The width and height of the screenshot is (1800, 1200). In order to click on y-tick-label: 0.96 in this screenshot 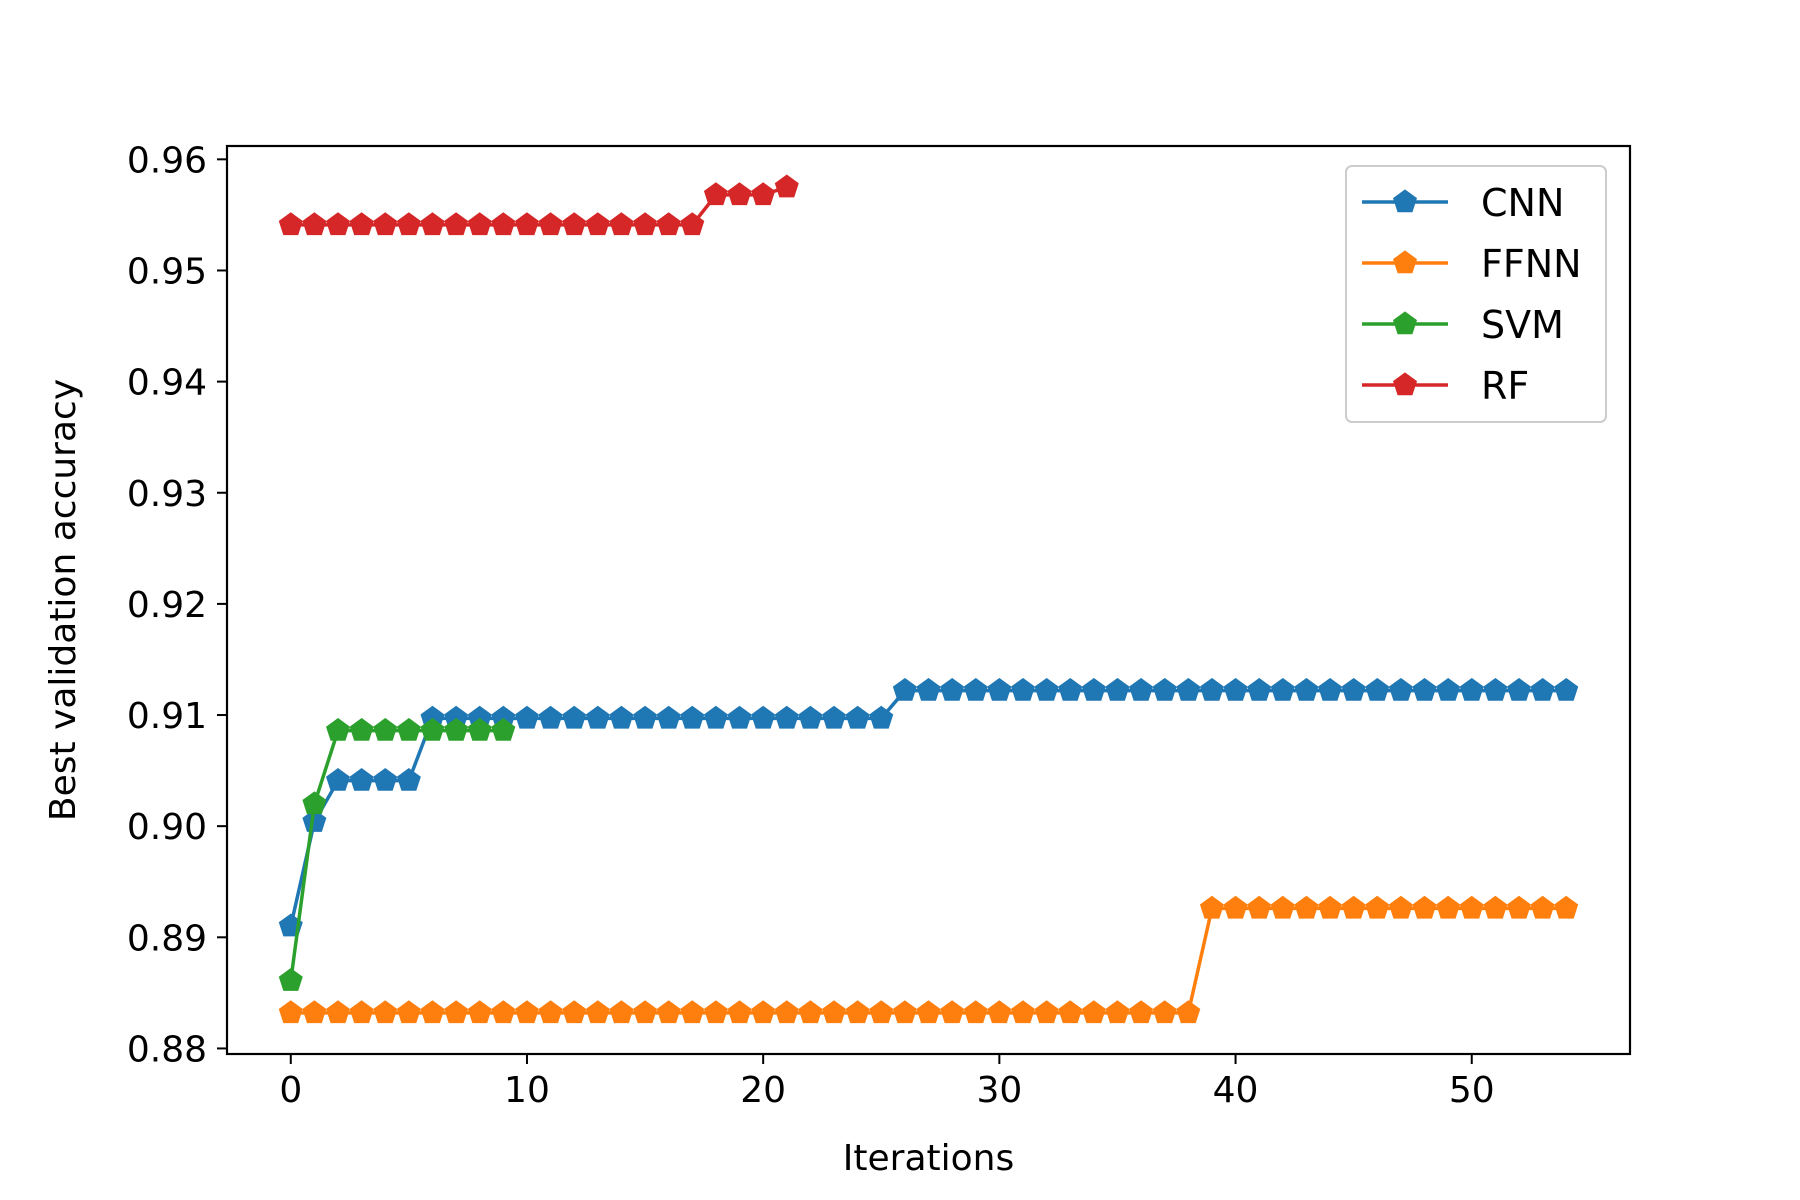, I will do `click(167, 160)`.